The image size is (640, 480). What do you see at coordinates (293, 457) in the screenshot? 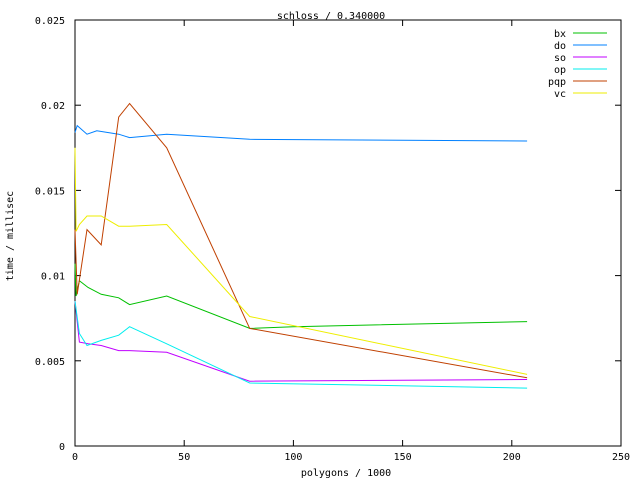
I see `x-tick-label: 100` at bounding box center [293, 457].